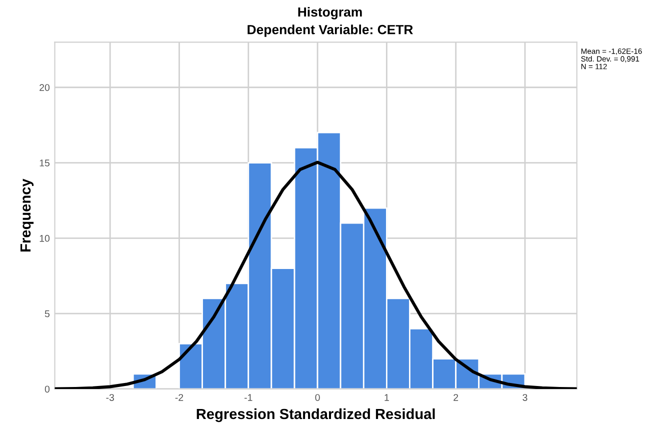  Describe the element at coordinates (27, 215) in the screenshot. I see `y-axis-title: Frequency` at that location.